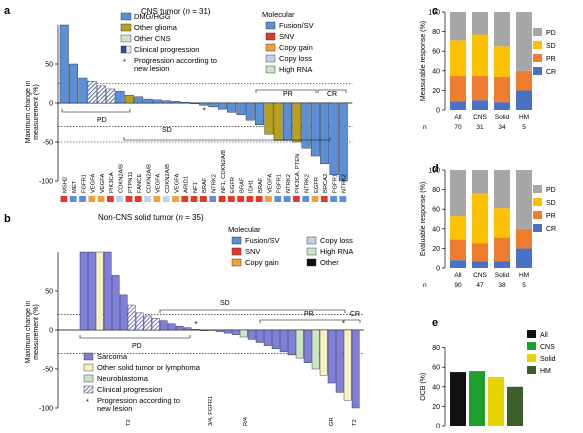 The height and width of the screenshot is (433, 583). I want to click on n-value: 5, so click(524, 285).